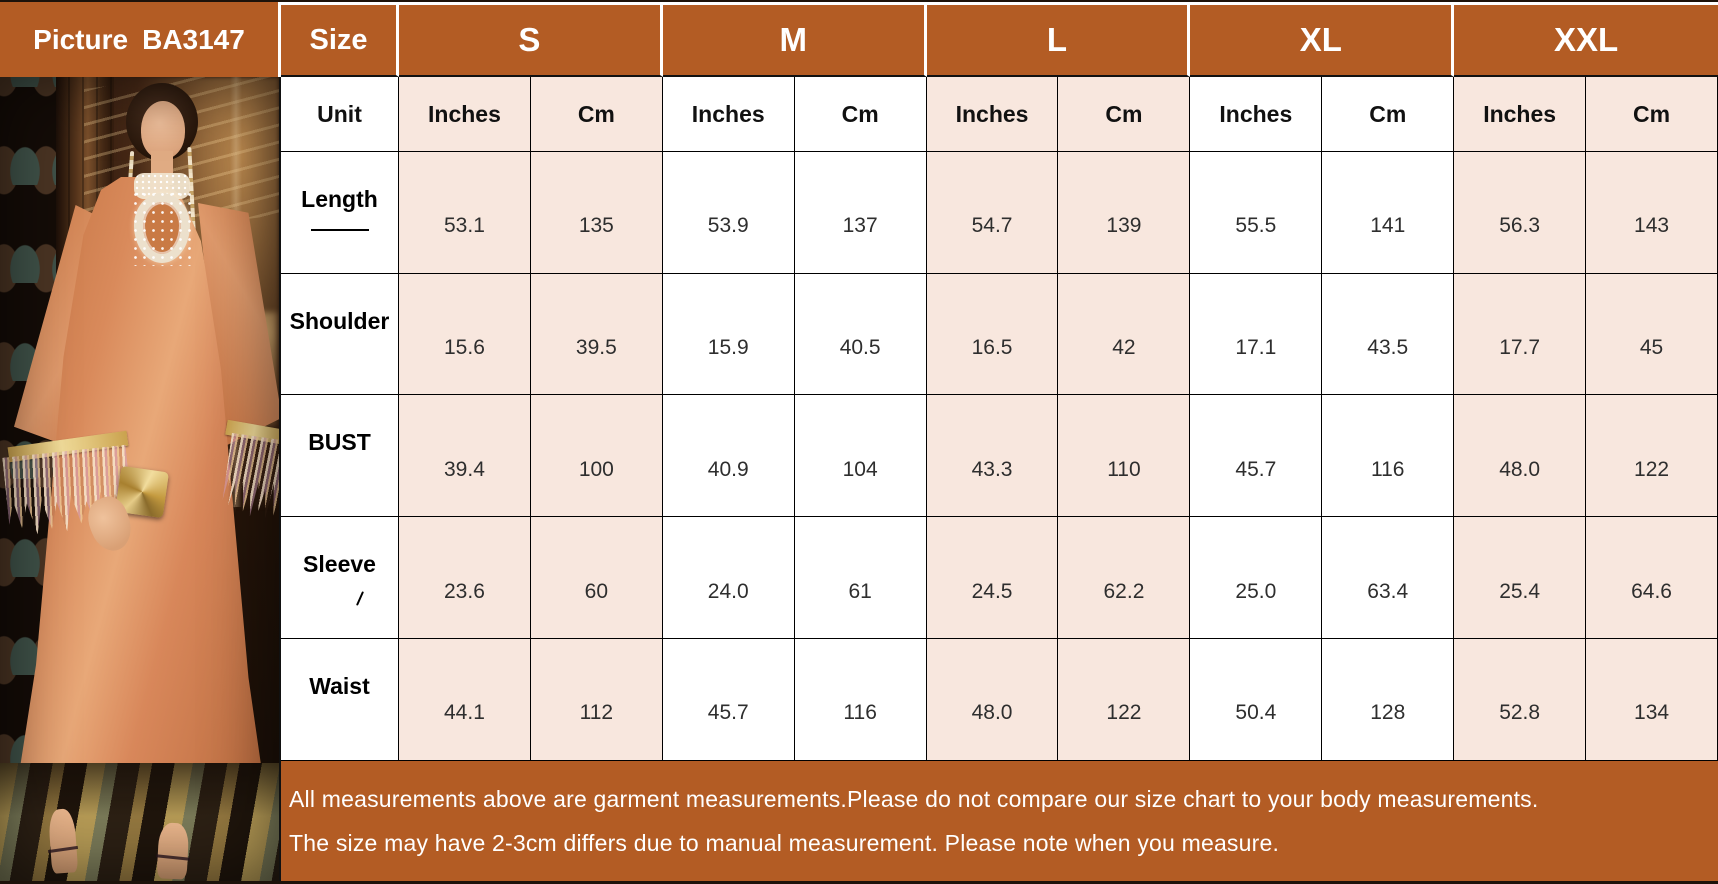  What do you see at coordinates (1388, 334) in the screenshot?
I see `value-shoulder-xl-cm: 43.5` at bounding box center [1388, 334].